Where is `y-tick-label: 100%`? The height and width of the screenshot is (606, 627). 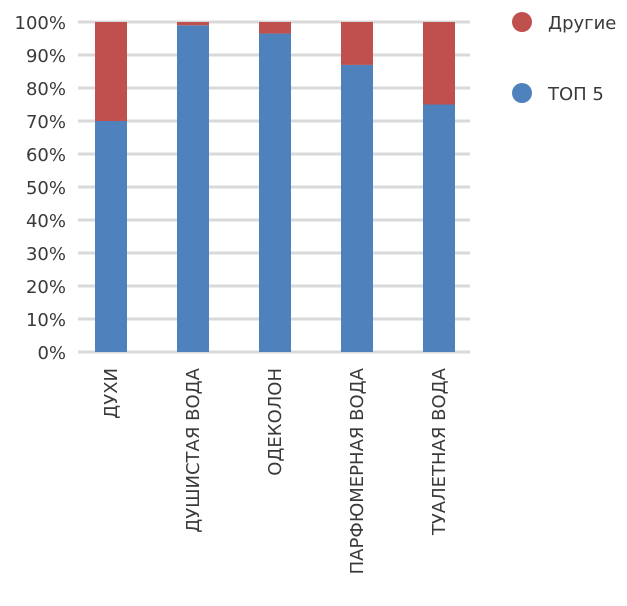 y-tick-label: 100% is located at coordinates (40, 23).